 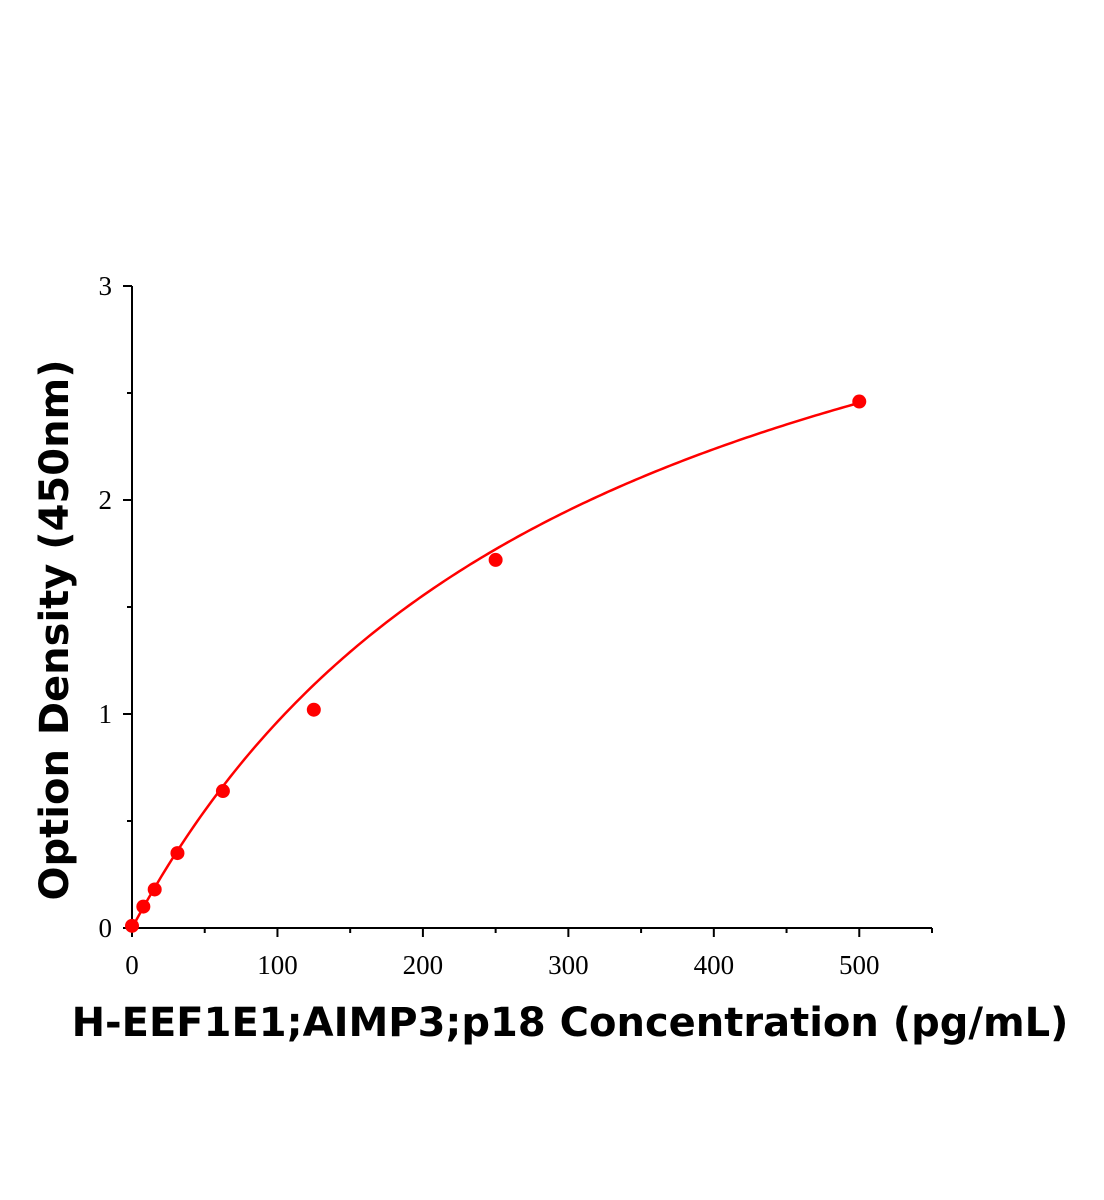 What do you see at coordinates (568, 965) in the screenshot?
I see `x-tick-label: 300` at bounding box center [568, 965].